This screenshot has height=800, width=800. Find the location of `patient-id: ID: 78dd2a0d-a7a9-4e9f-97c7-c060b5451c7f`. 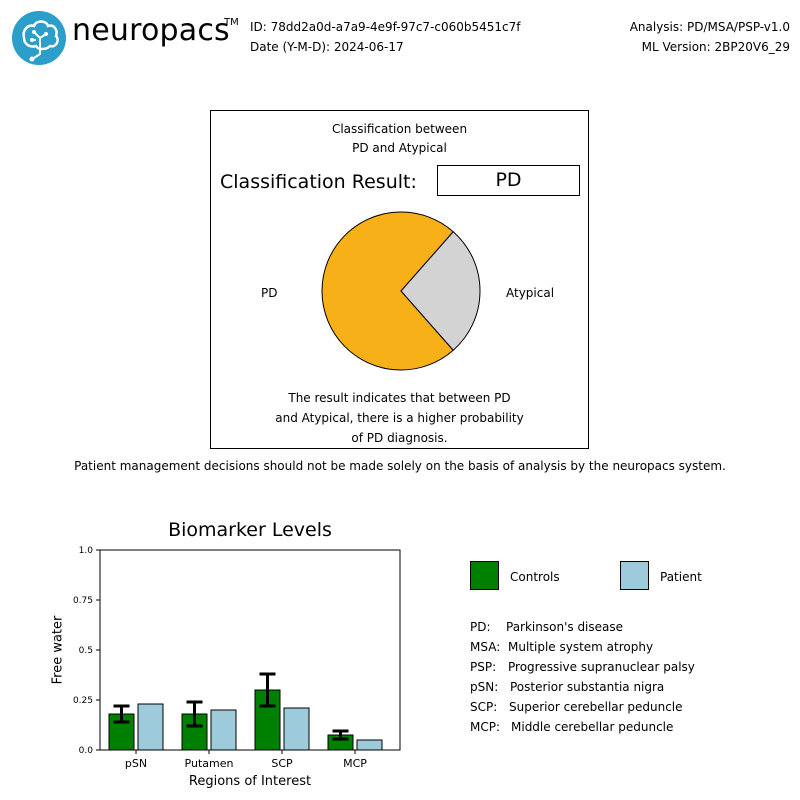

patient-id: ID: 78dd2a0d-a7a9-4e9f-97c7-c060b5451c7f is located at coordinates (385, 27).